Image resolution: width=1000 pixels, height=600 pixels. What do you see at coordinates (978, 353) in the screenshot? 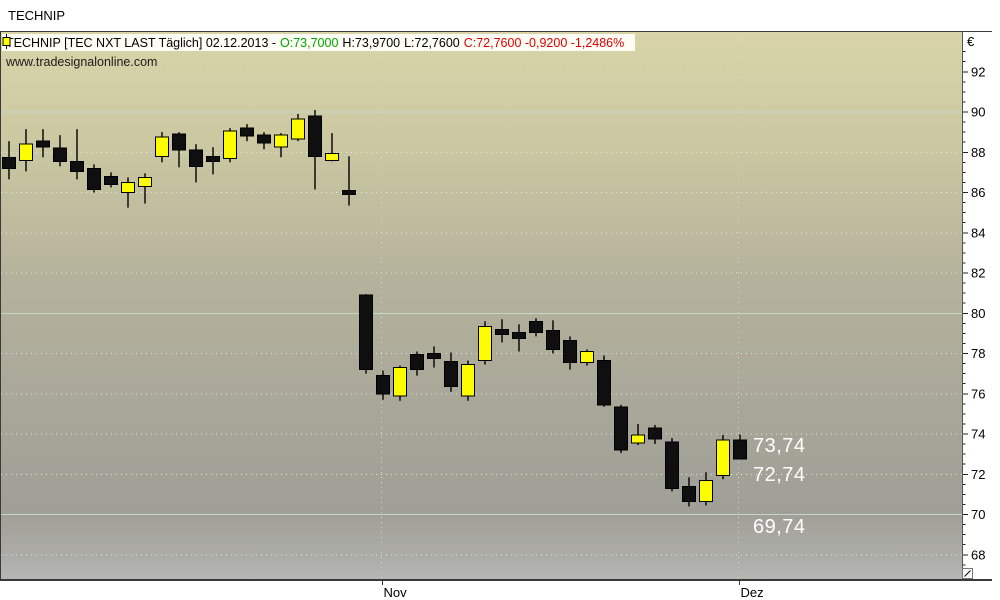
I see `price-tick-label: 78` at bounding box center [978, 353].